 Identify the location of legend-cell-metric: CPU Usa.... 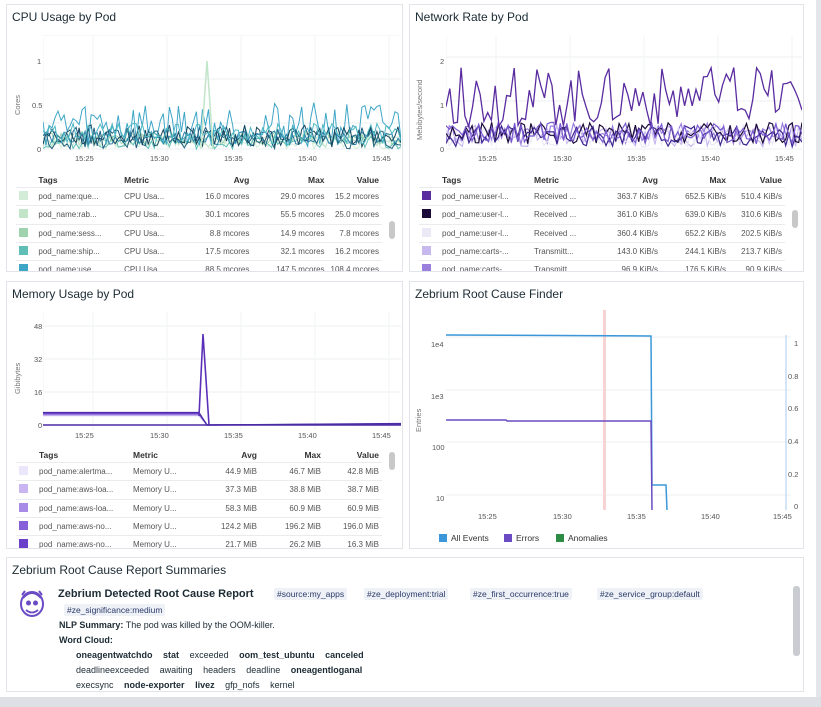
(144, 252).